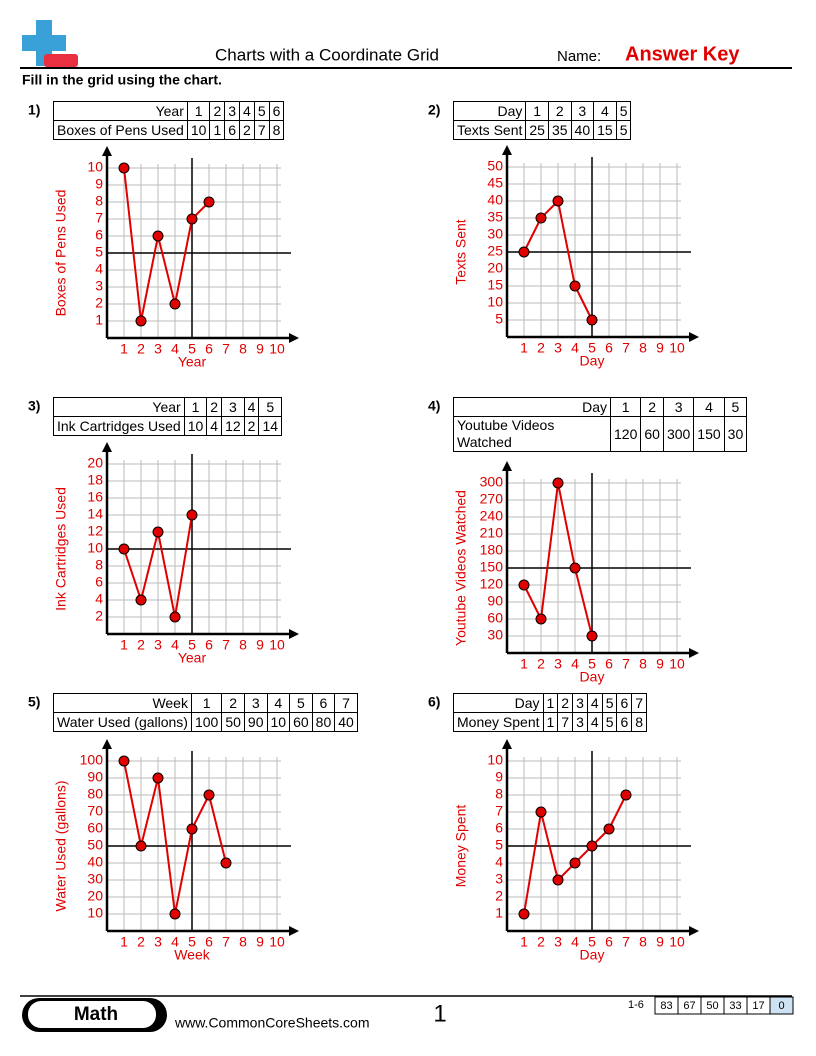 This screenshot has height=1056, width=816. Describe the element at coordinates (99, 320) in the screenshot. I see `y-tick-label: 1` at that location.